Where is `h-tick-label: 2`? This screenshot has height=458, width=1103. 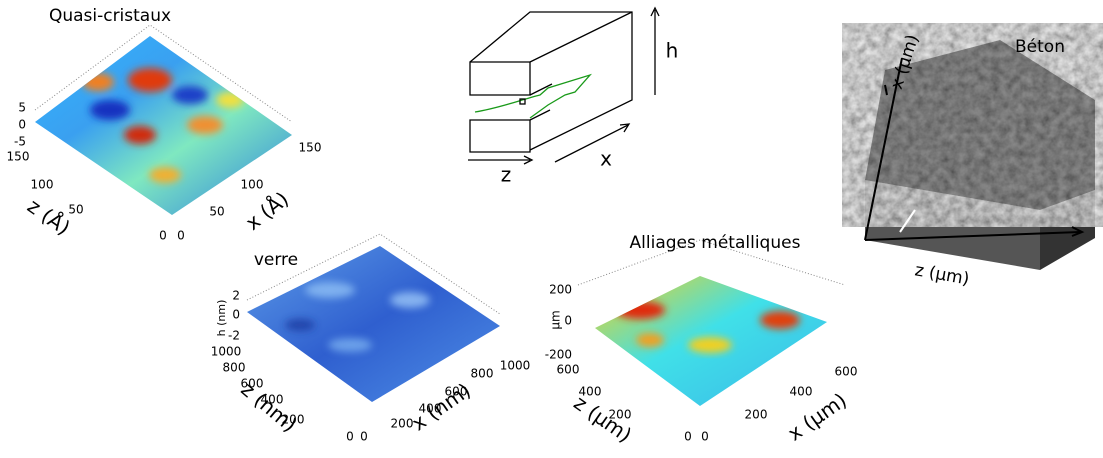 h-tick-label: 2 is located at coordinates (236, 296).